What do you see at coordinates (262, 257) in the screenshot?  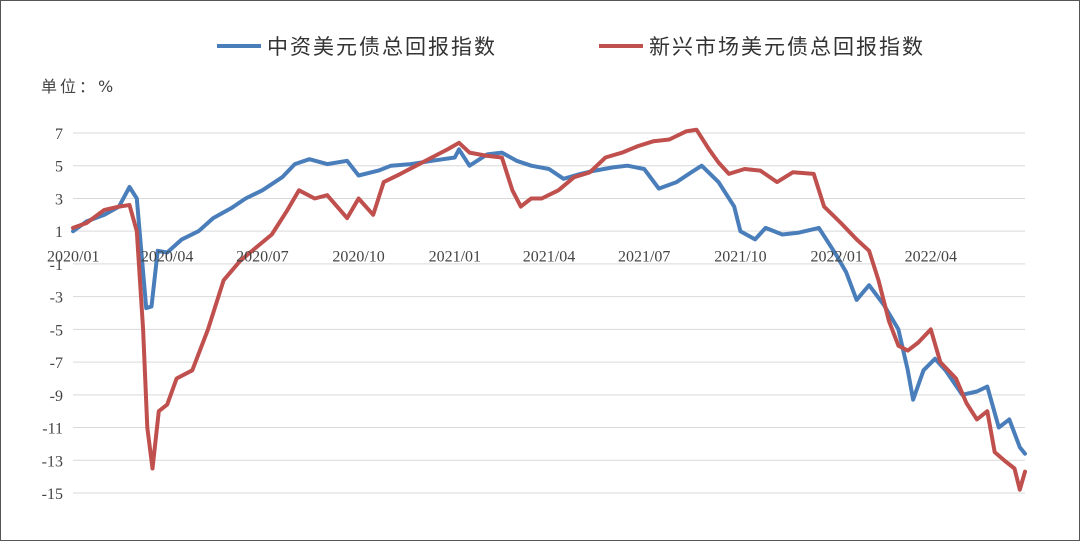 I see `x-tick-label: 2020/07` at bounding box center [262, 257].